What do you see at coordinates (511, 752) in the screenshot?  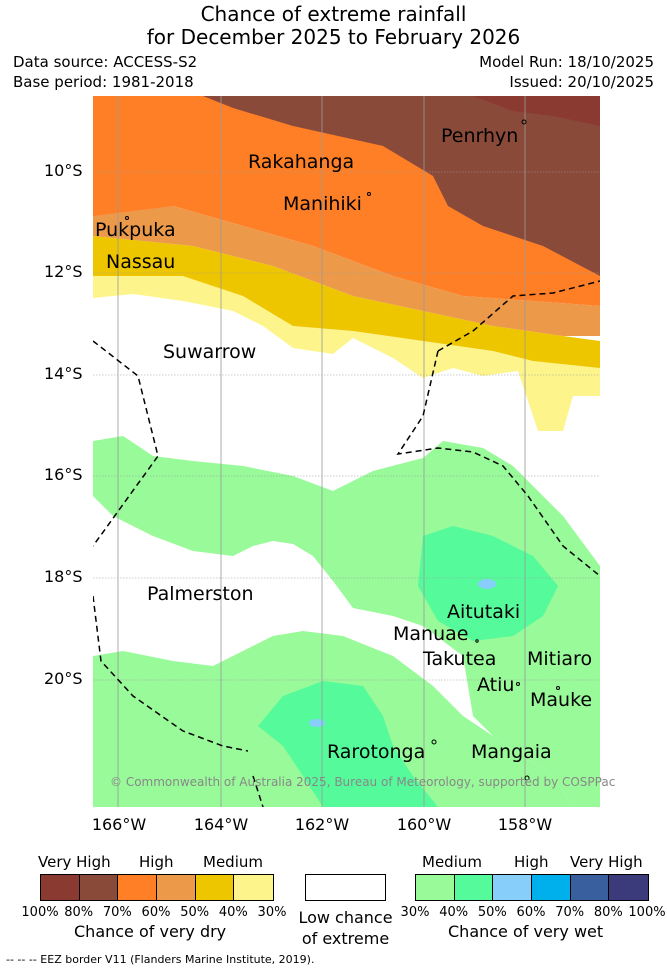 I see `label-mangaia: Mangaia` at bounding box center [511, 752].